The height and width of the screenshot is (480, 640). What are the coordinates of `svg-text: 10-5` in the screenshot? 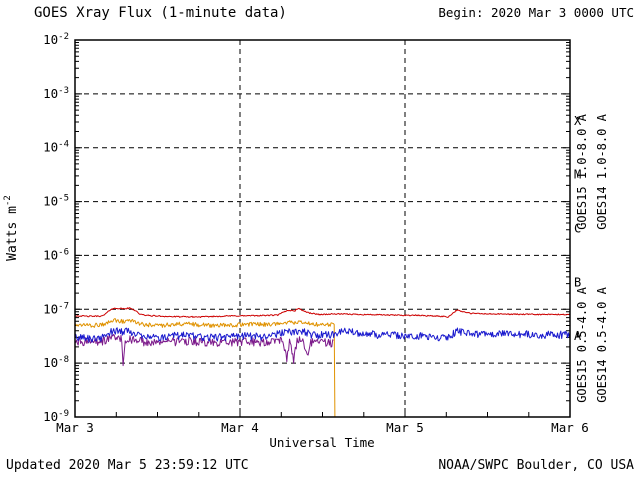 It's located at (56, 201).